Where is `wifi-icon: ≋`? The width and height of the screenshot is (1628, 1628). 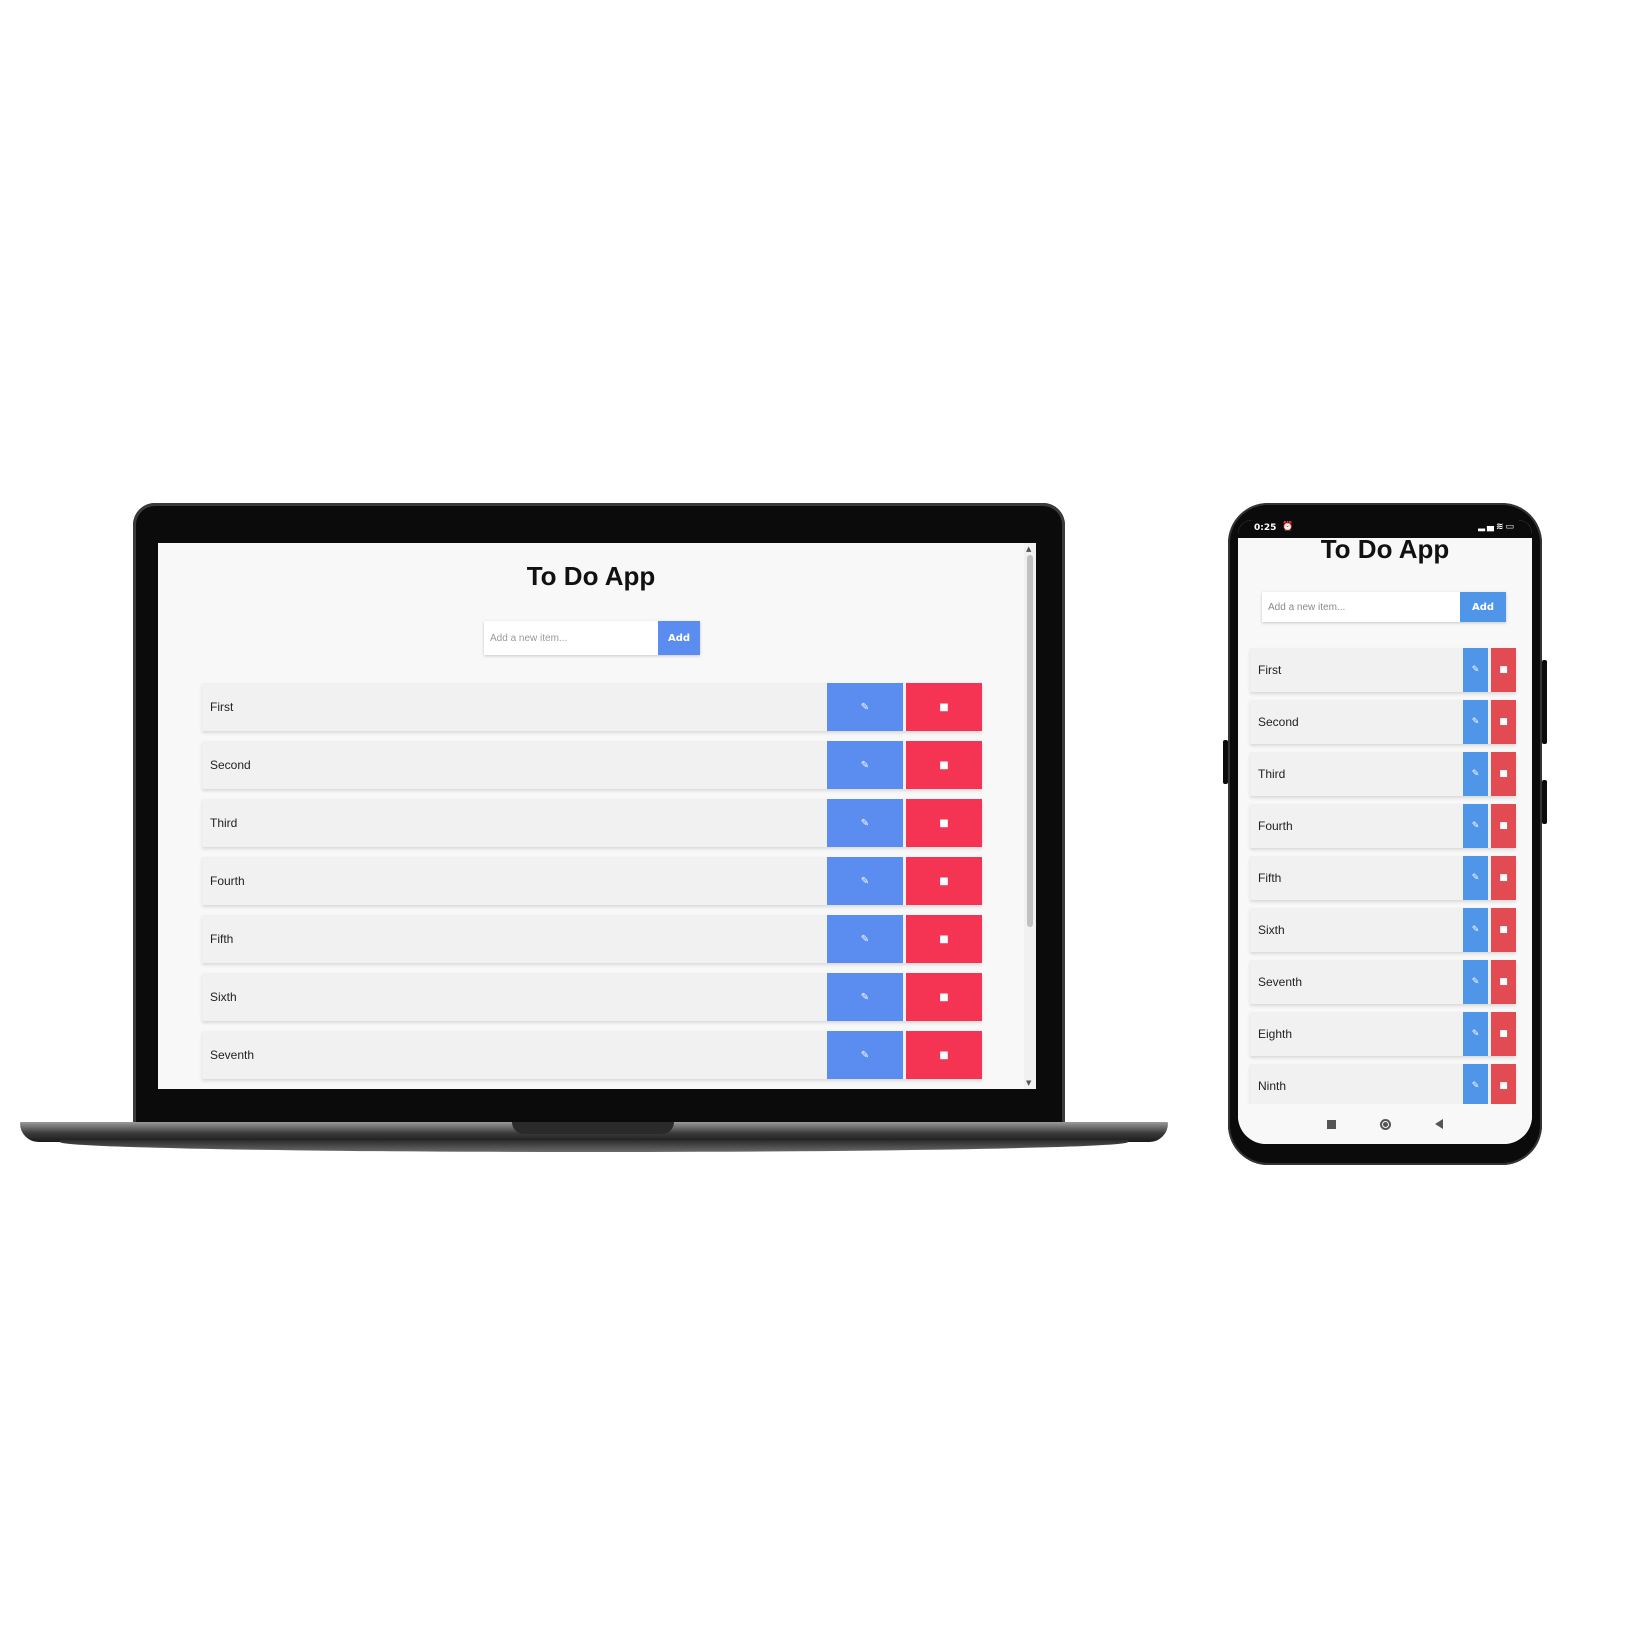
wifi-icon: ≋ is located at coordinates (1500, 527).